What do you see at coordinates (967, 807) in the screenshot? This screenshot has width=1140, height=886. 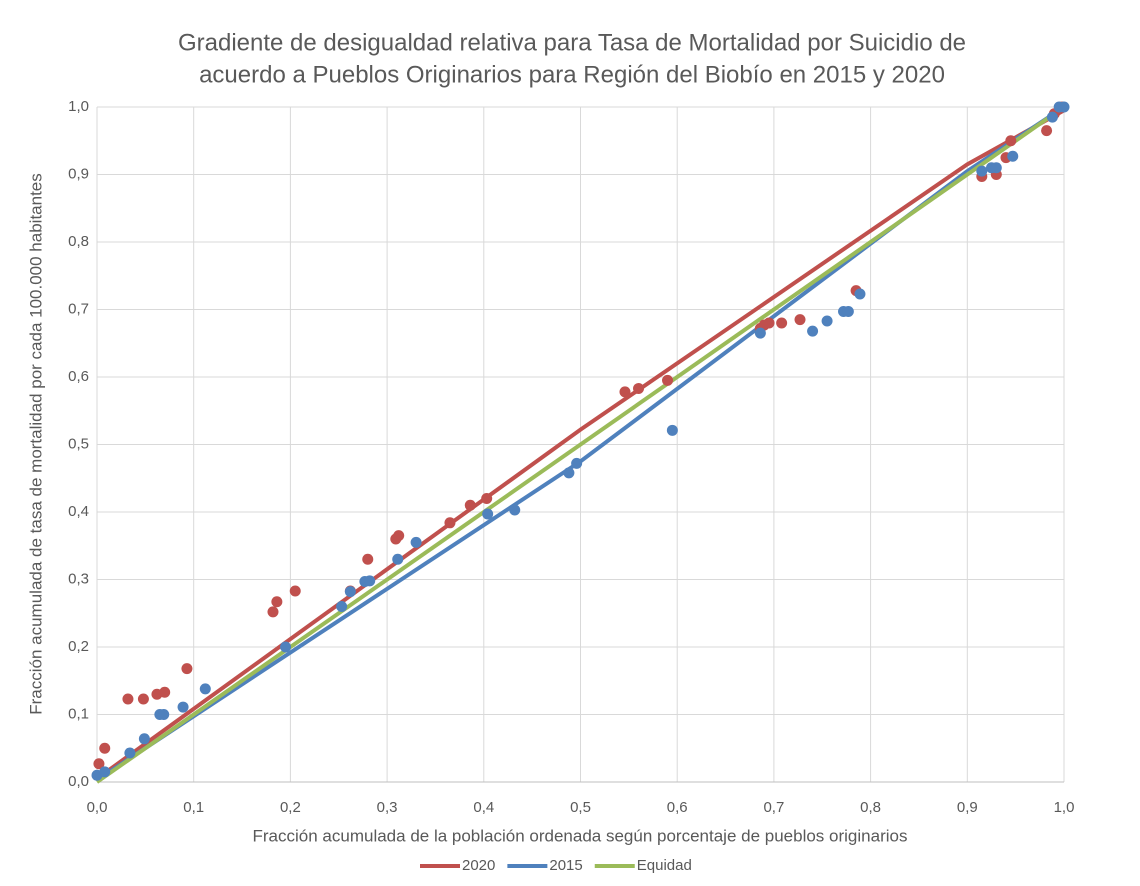 I see `x-tick-label: 0,9` at bounding box center [967, 807].